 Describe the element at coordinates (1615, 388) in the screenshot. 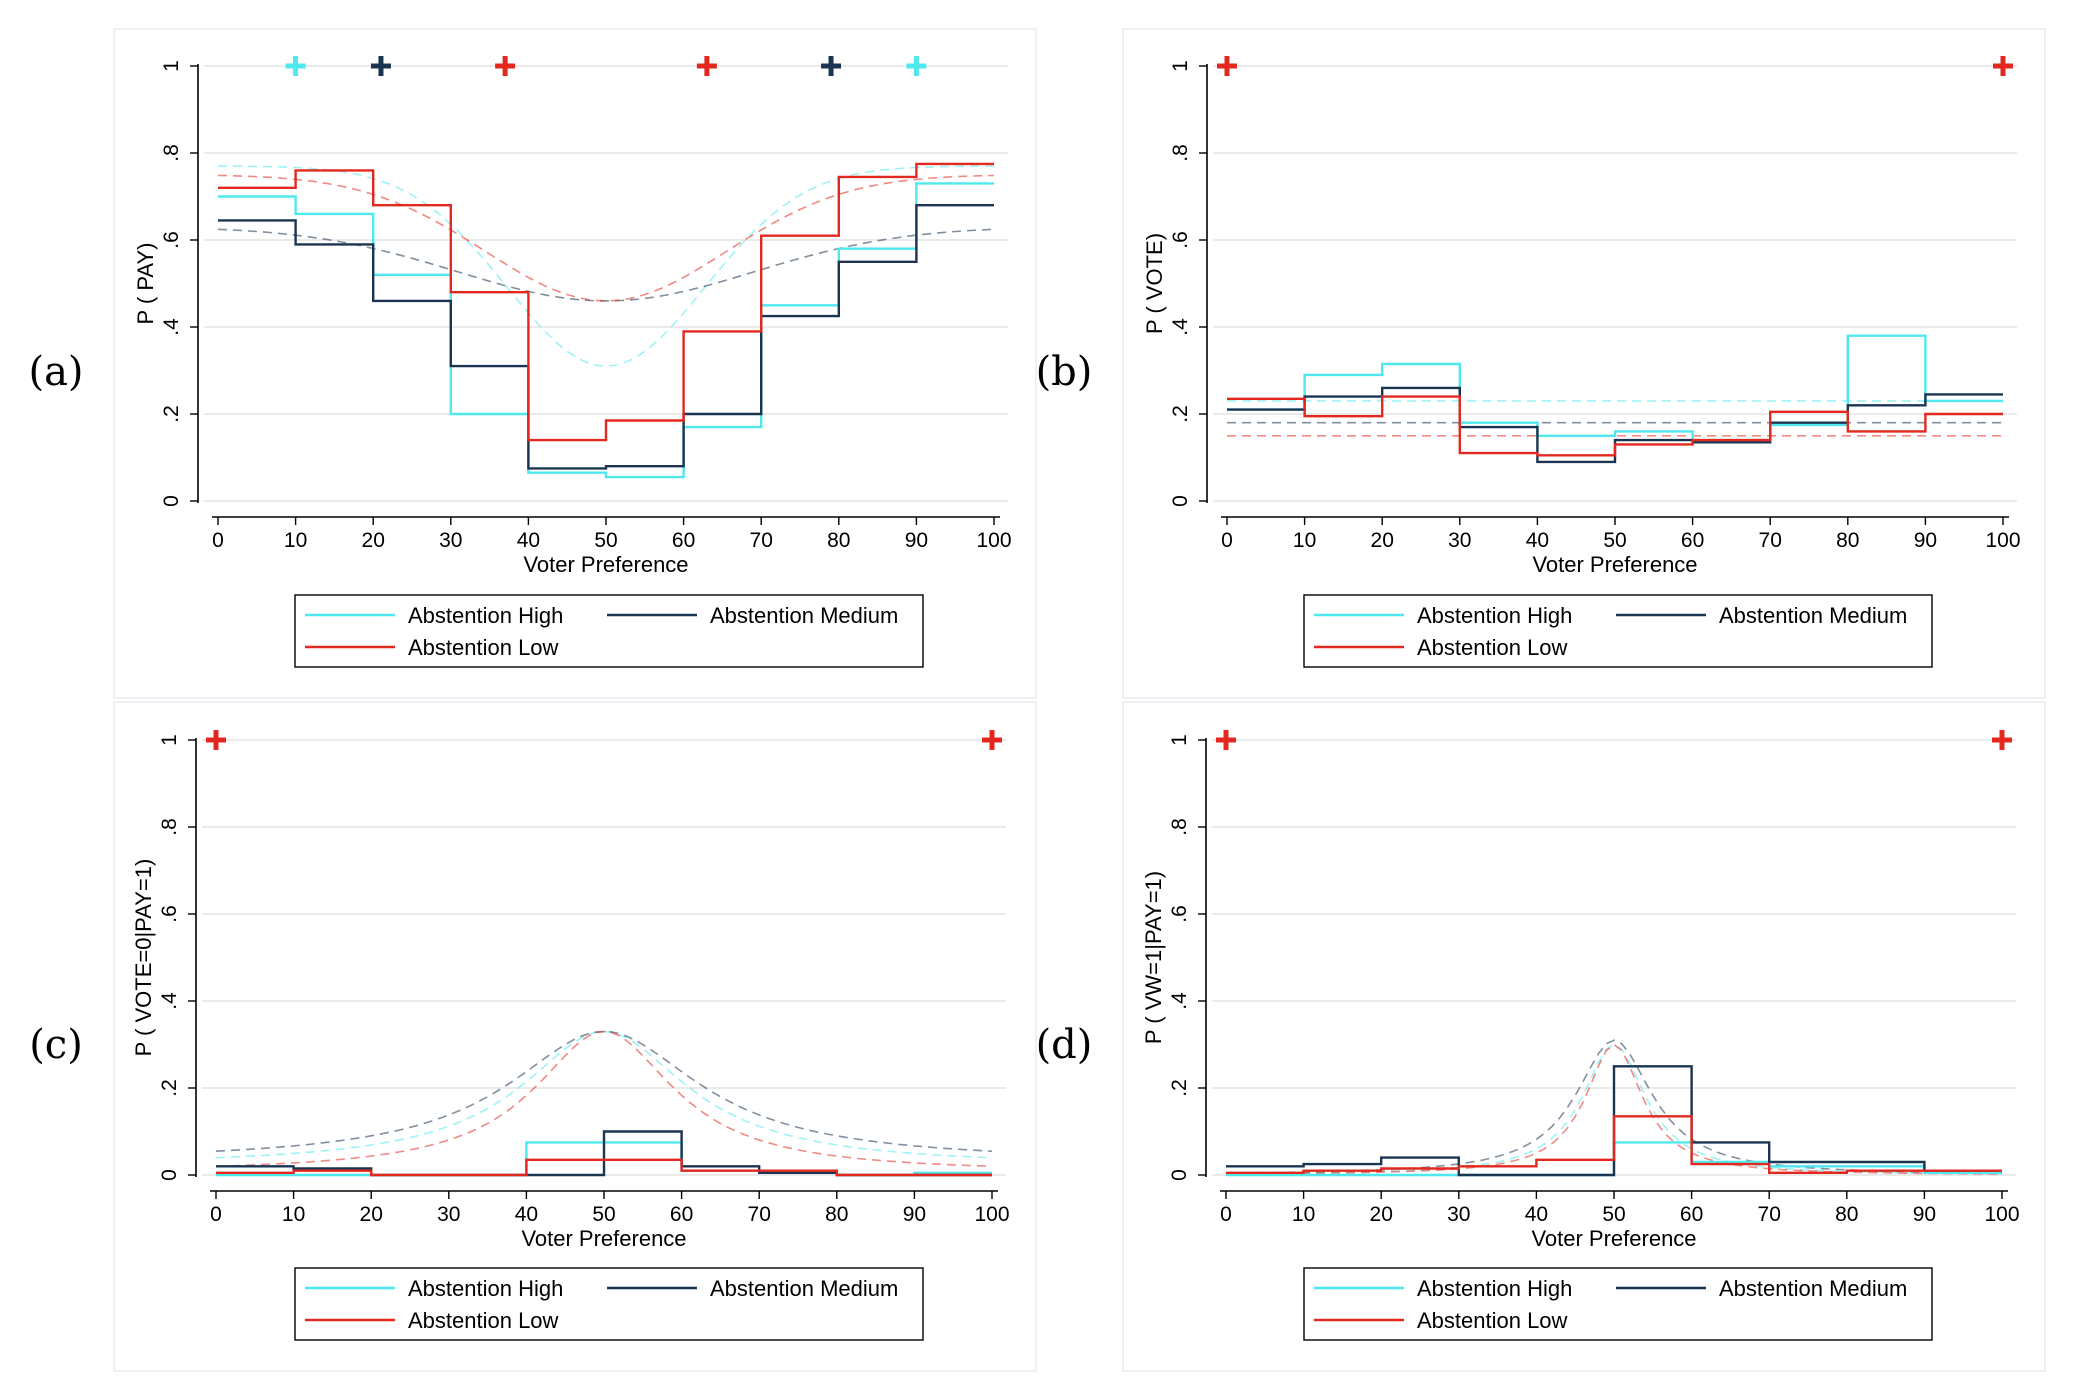

I see `step-series-high` at that location.